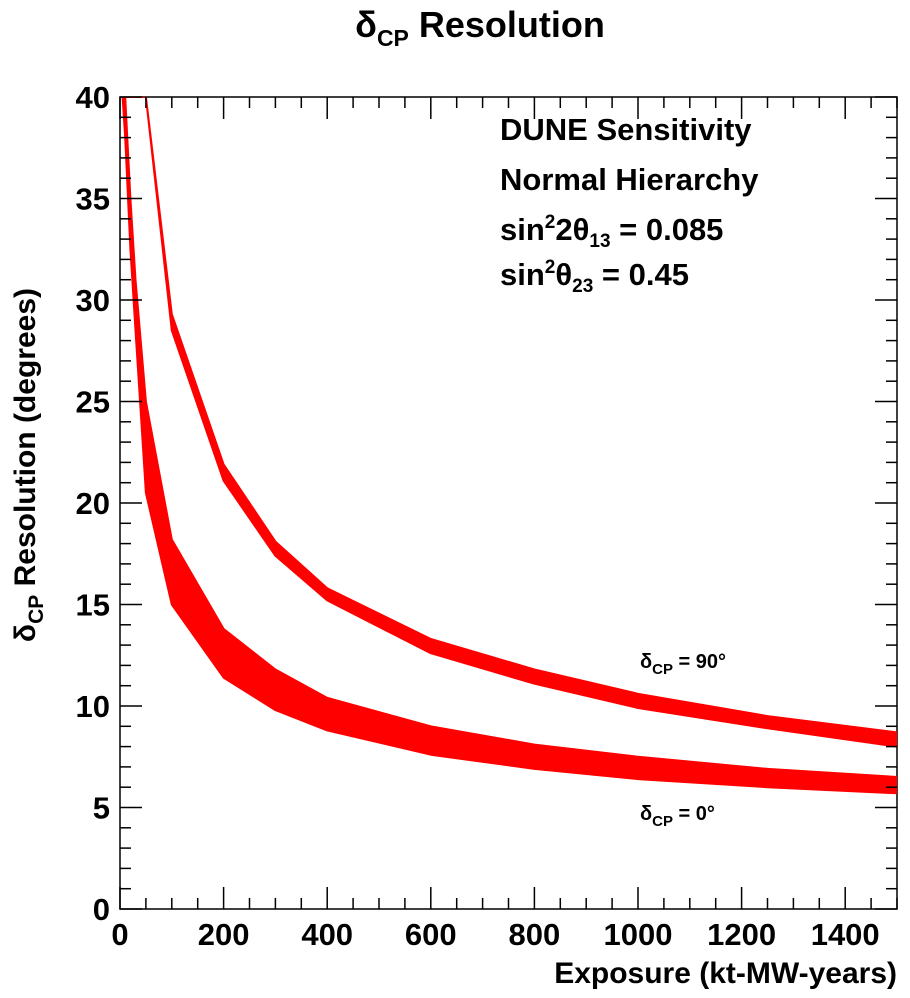 Image resolution: width=910 pixels, height=998 pixels. I want to click on annotation-line-4: sin2θ23 = 0.45, so click(594, 277).